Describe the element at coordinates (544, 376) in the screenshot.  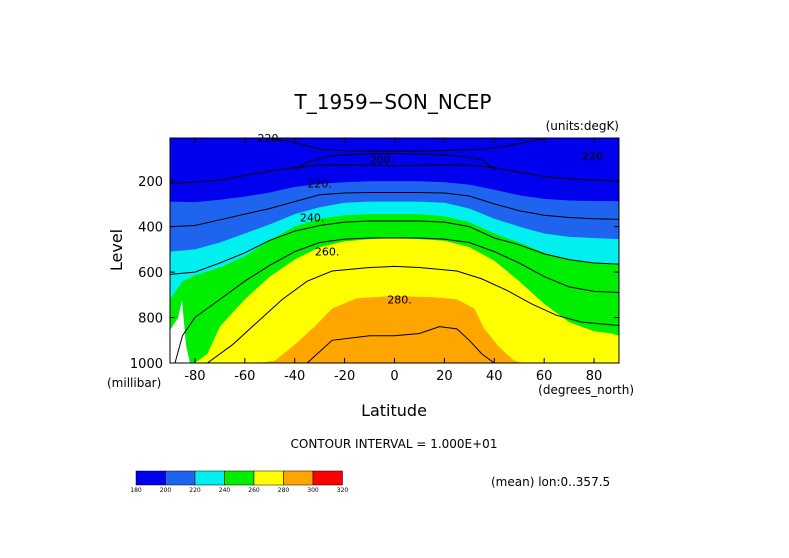
I see `x-tick-label: 60` at that location.